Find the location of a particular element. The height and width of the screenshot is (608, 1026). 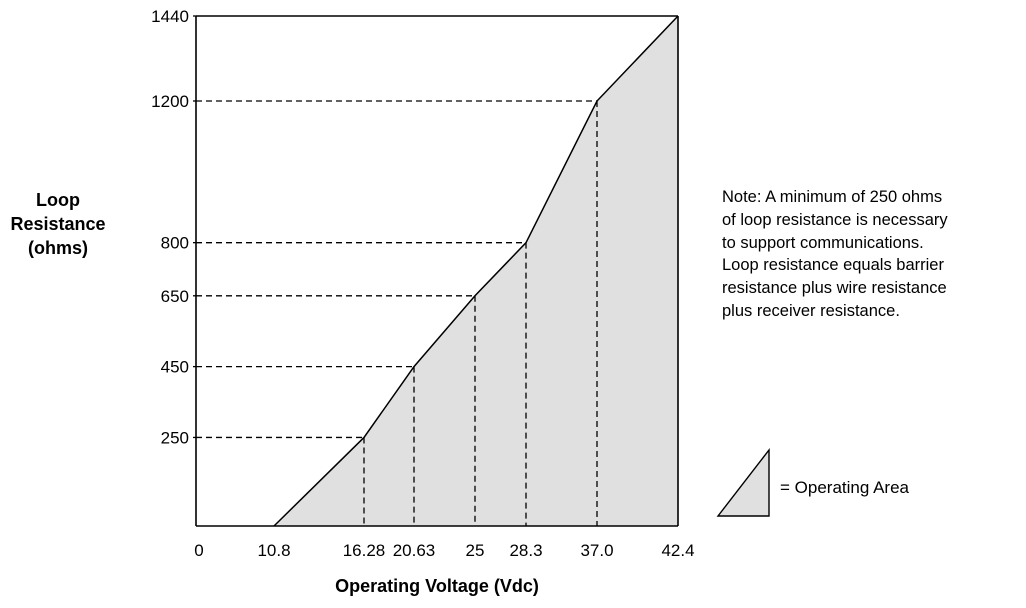

note-line: resistance plus wire resistance is located at coordinates (834, 288).